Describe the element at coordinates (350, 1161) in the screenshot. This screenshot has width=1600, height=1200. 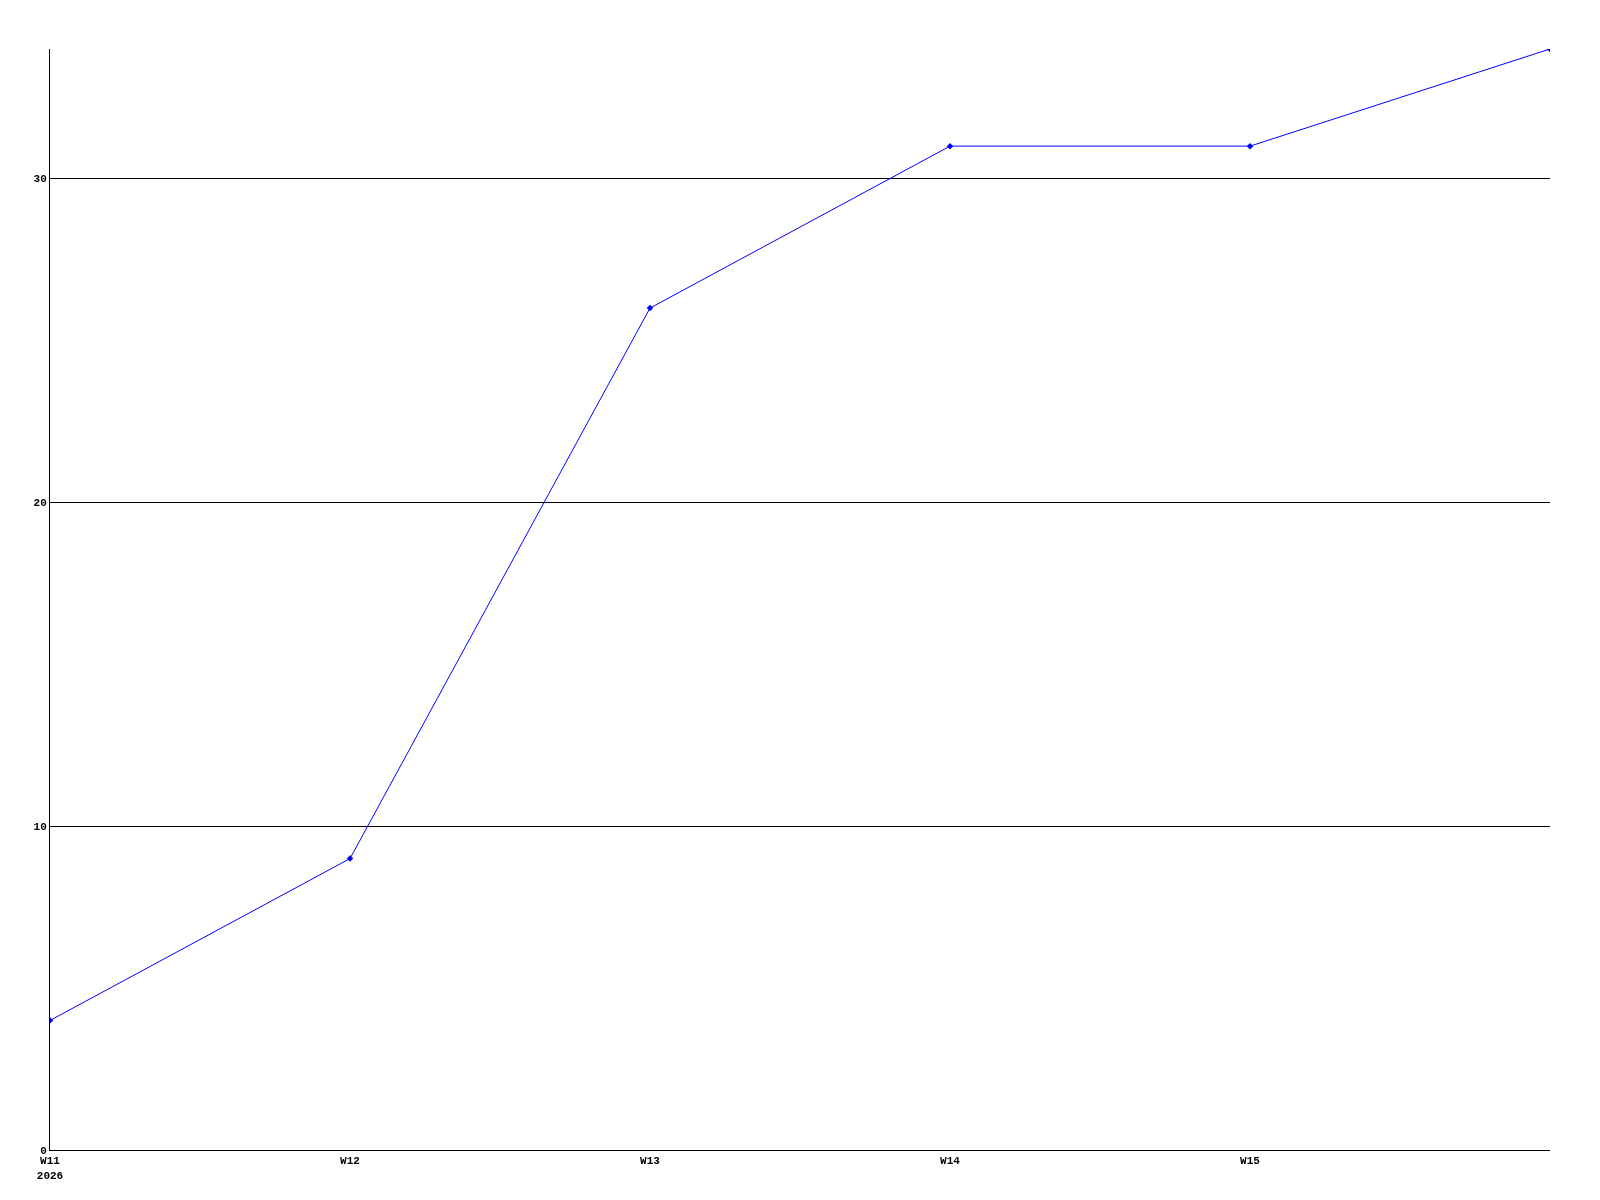
I see `x-tick-label: W12` at that location.